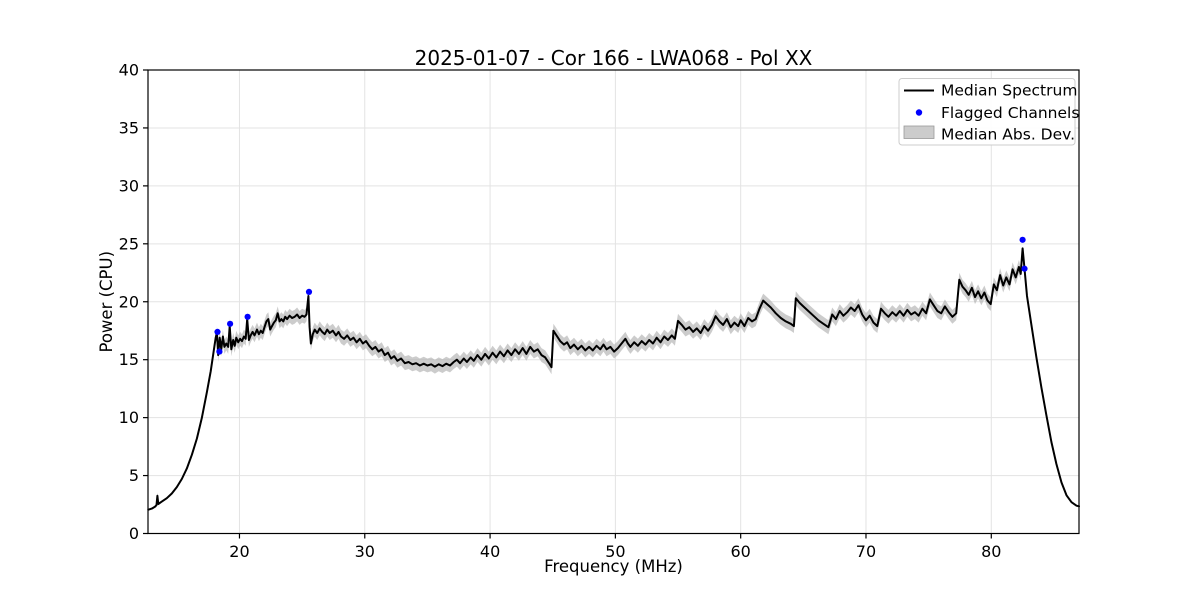 The width and height of the screenshot is (1200, 600). What do you see at coordinates (129, 417) in the screenshot?
I see `y-tick-label: 10` at bounding box center [129, 417].